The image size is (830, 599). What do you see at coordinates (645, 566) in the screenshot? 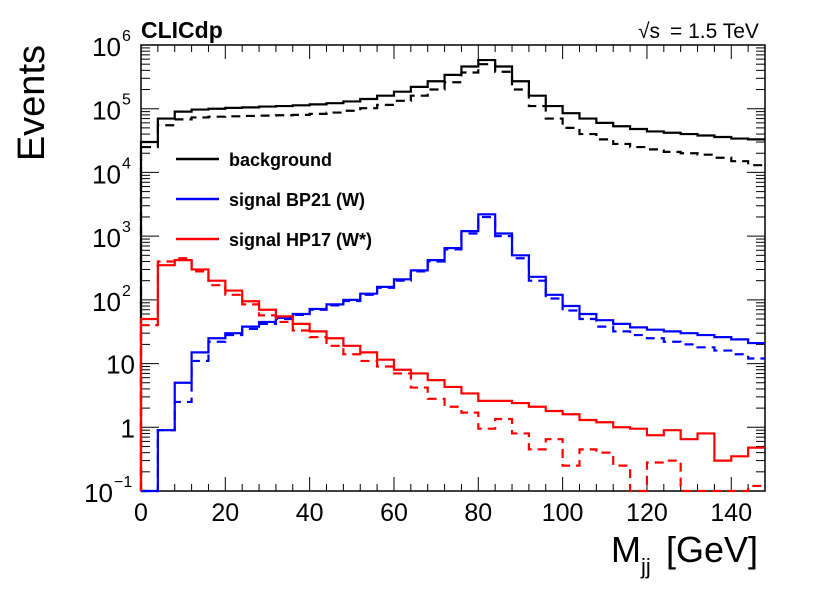
I see `x-axis-label-sub: jj` at bounding box center [645, 566].